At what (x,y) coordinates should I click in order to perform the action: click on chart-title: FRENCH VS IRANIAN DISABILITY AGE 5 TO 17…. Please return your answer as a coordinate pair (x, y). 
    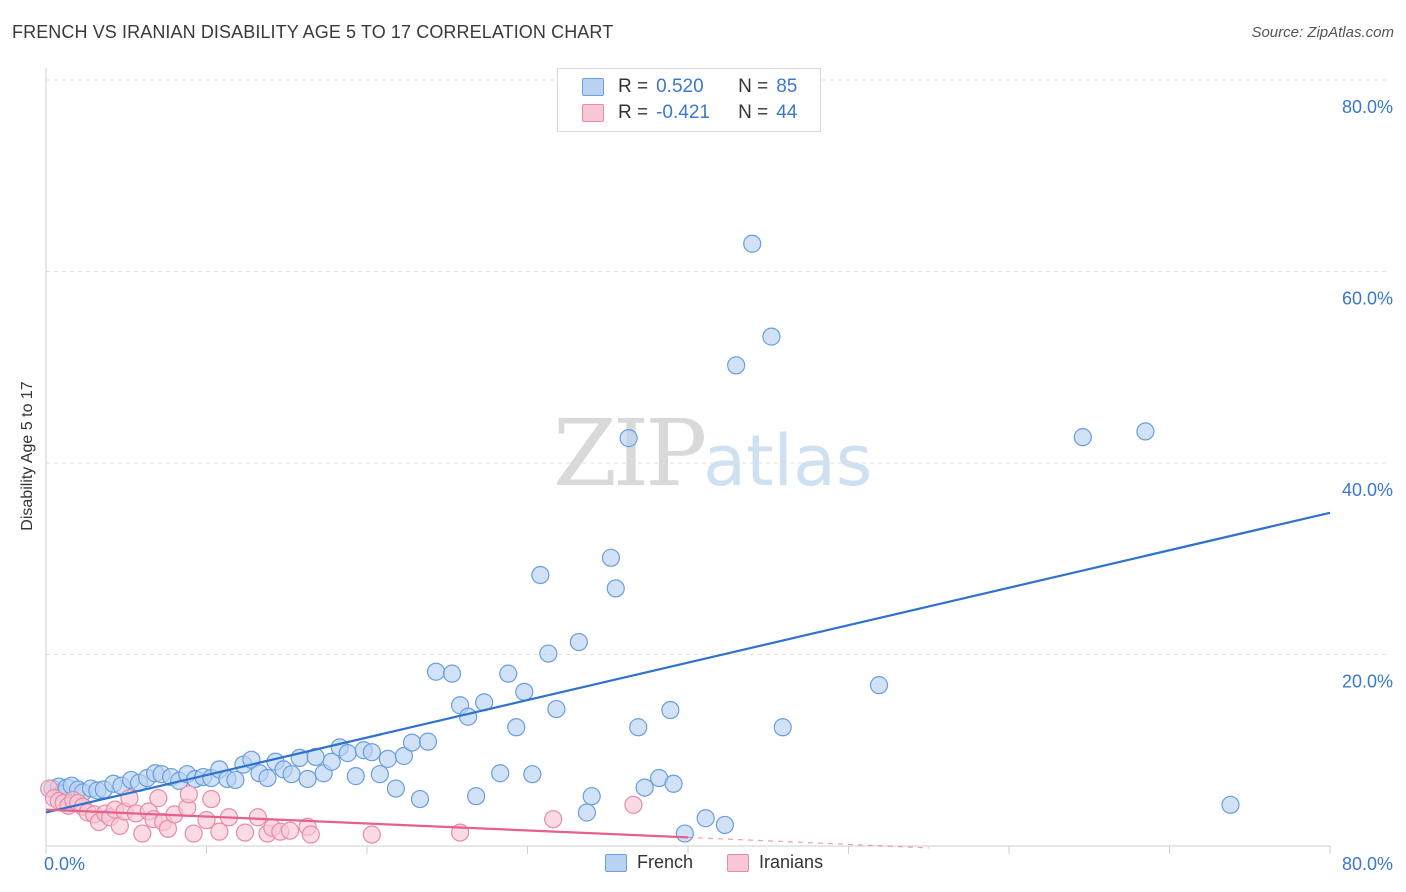
    Looking at the image, I should click on (313, 32).